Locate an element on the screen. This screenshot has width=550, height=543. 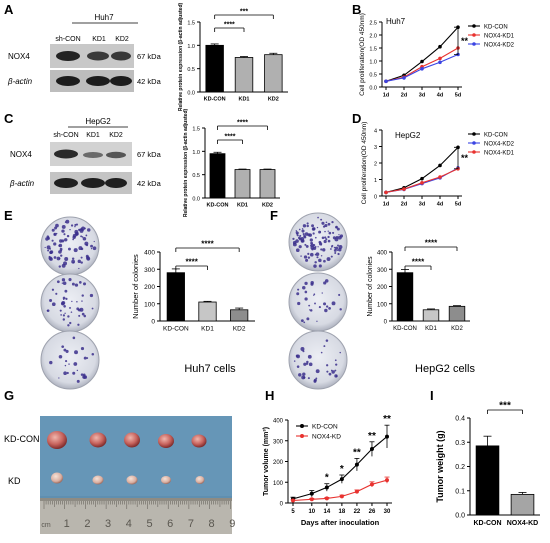
panel-letter-h: H is located at coordinates (269, 395).